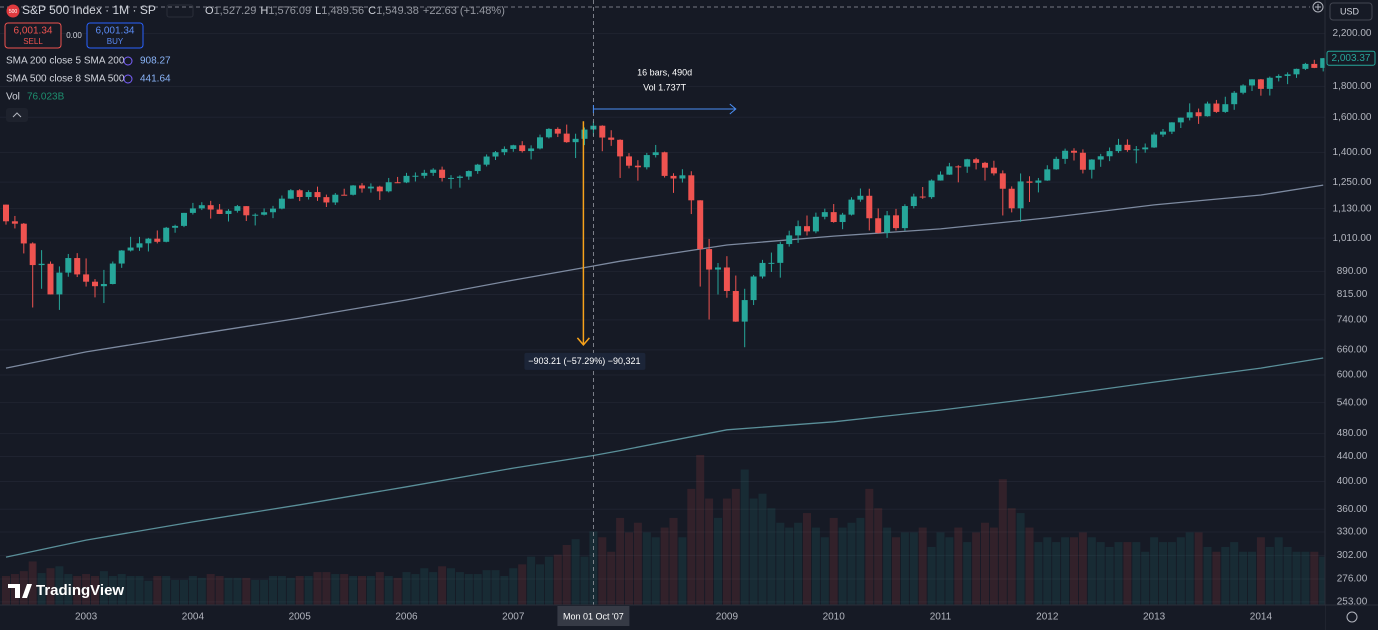 This screenshot has width=1378, height=630. What do you see at coordinates (17, 115) in the screenshot?
I see `collapse-button` at bounding box center [17, 115].